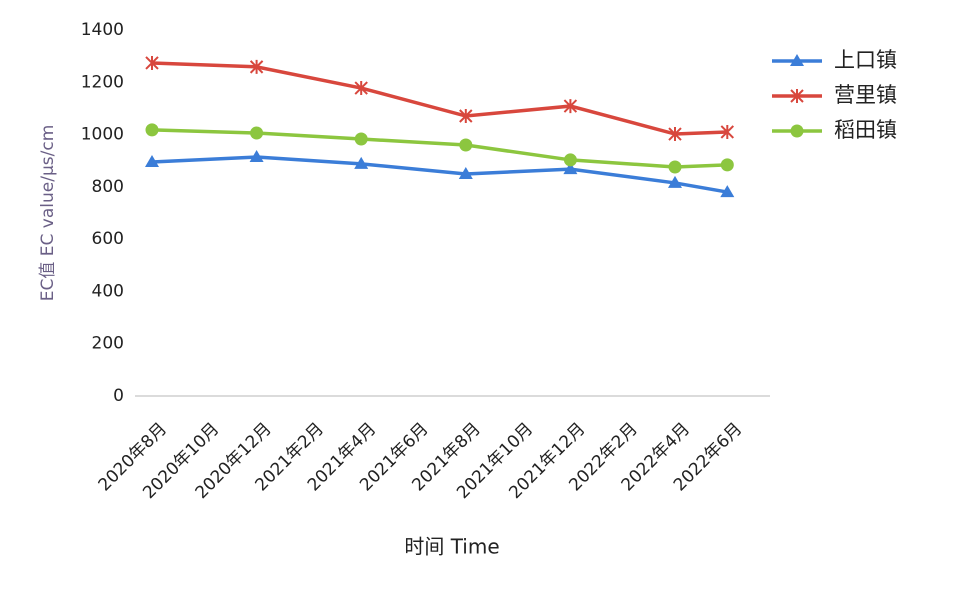 This screenshot has width=960, height=596. What do you see at coordinates (102, 135) in the screenshot?
I see `y-tick-label: 1000` at bounding box center [102, 135].